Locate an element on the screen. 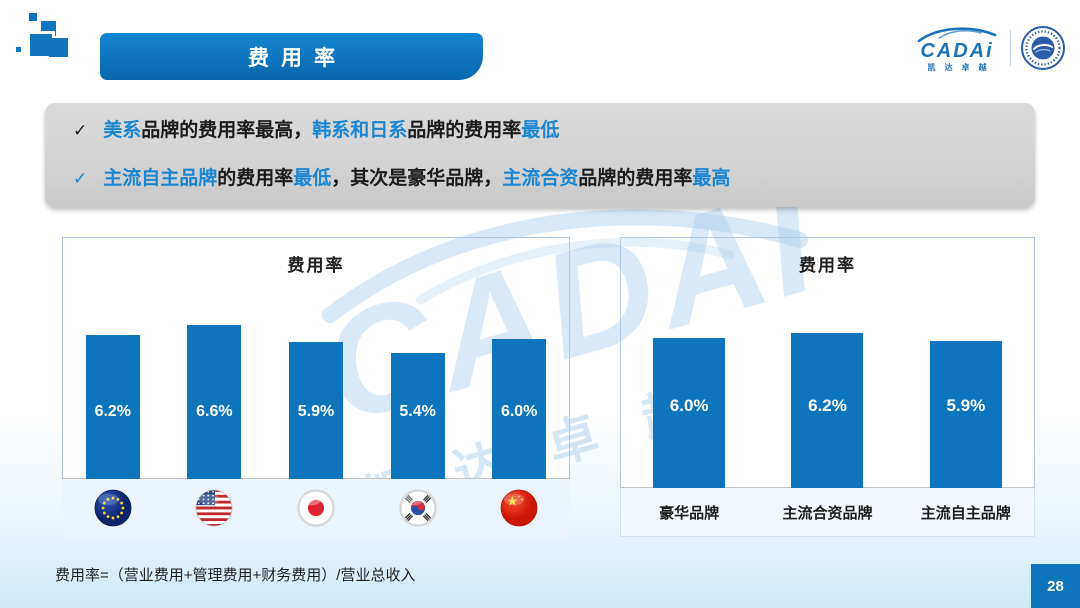 The height and width of the screenshot is (608, 1080). cadai-logo: CADAi 凯达卓越 is located at coordinates (957, 48).